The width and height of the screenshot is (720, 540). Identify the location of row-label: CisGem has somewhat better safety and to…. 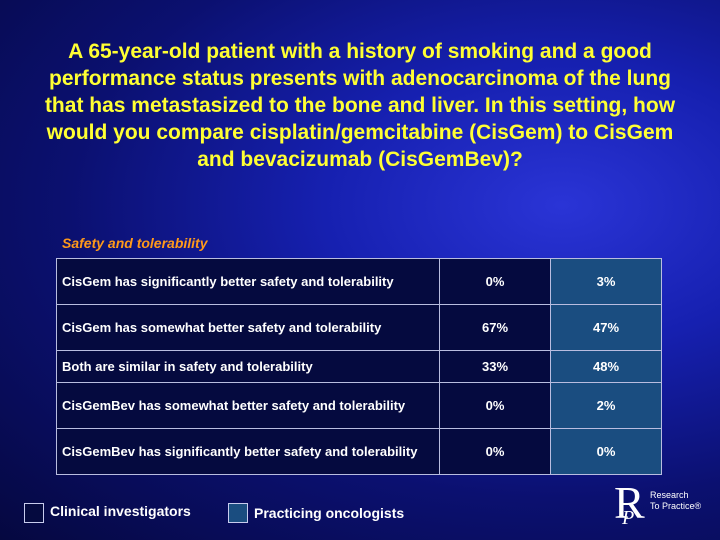
(248, 327).